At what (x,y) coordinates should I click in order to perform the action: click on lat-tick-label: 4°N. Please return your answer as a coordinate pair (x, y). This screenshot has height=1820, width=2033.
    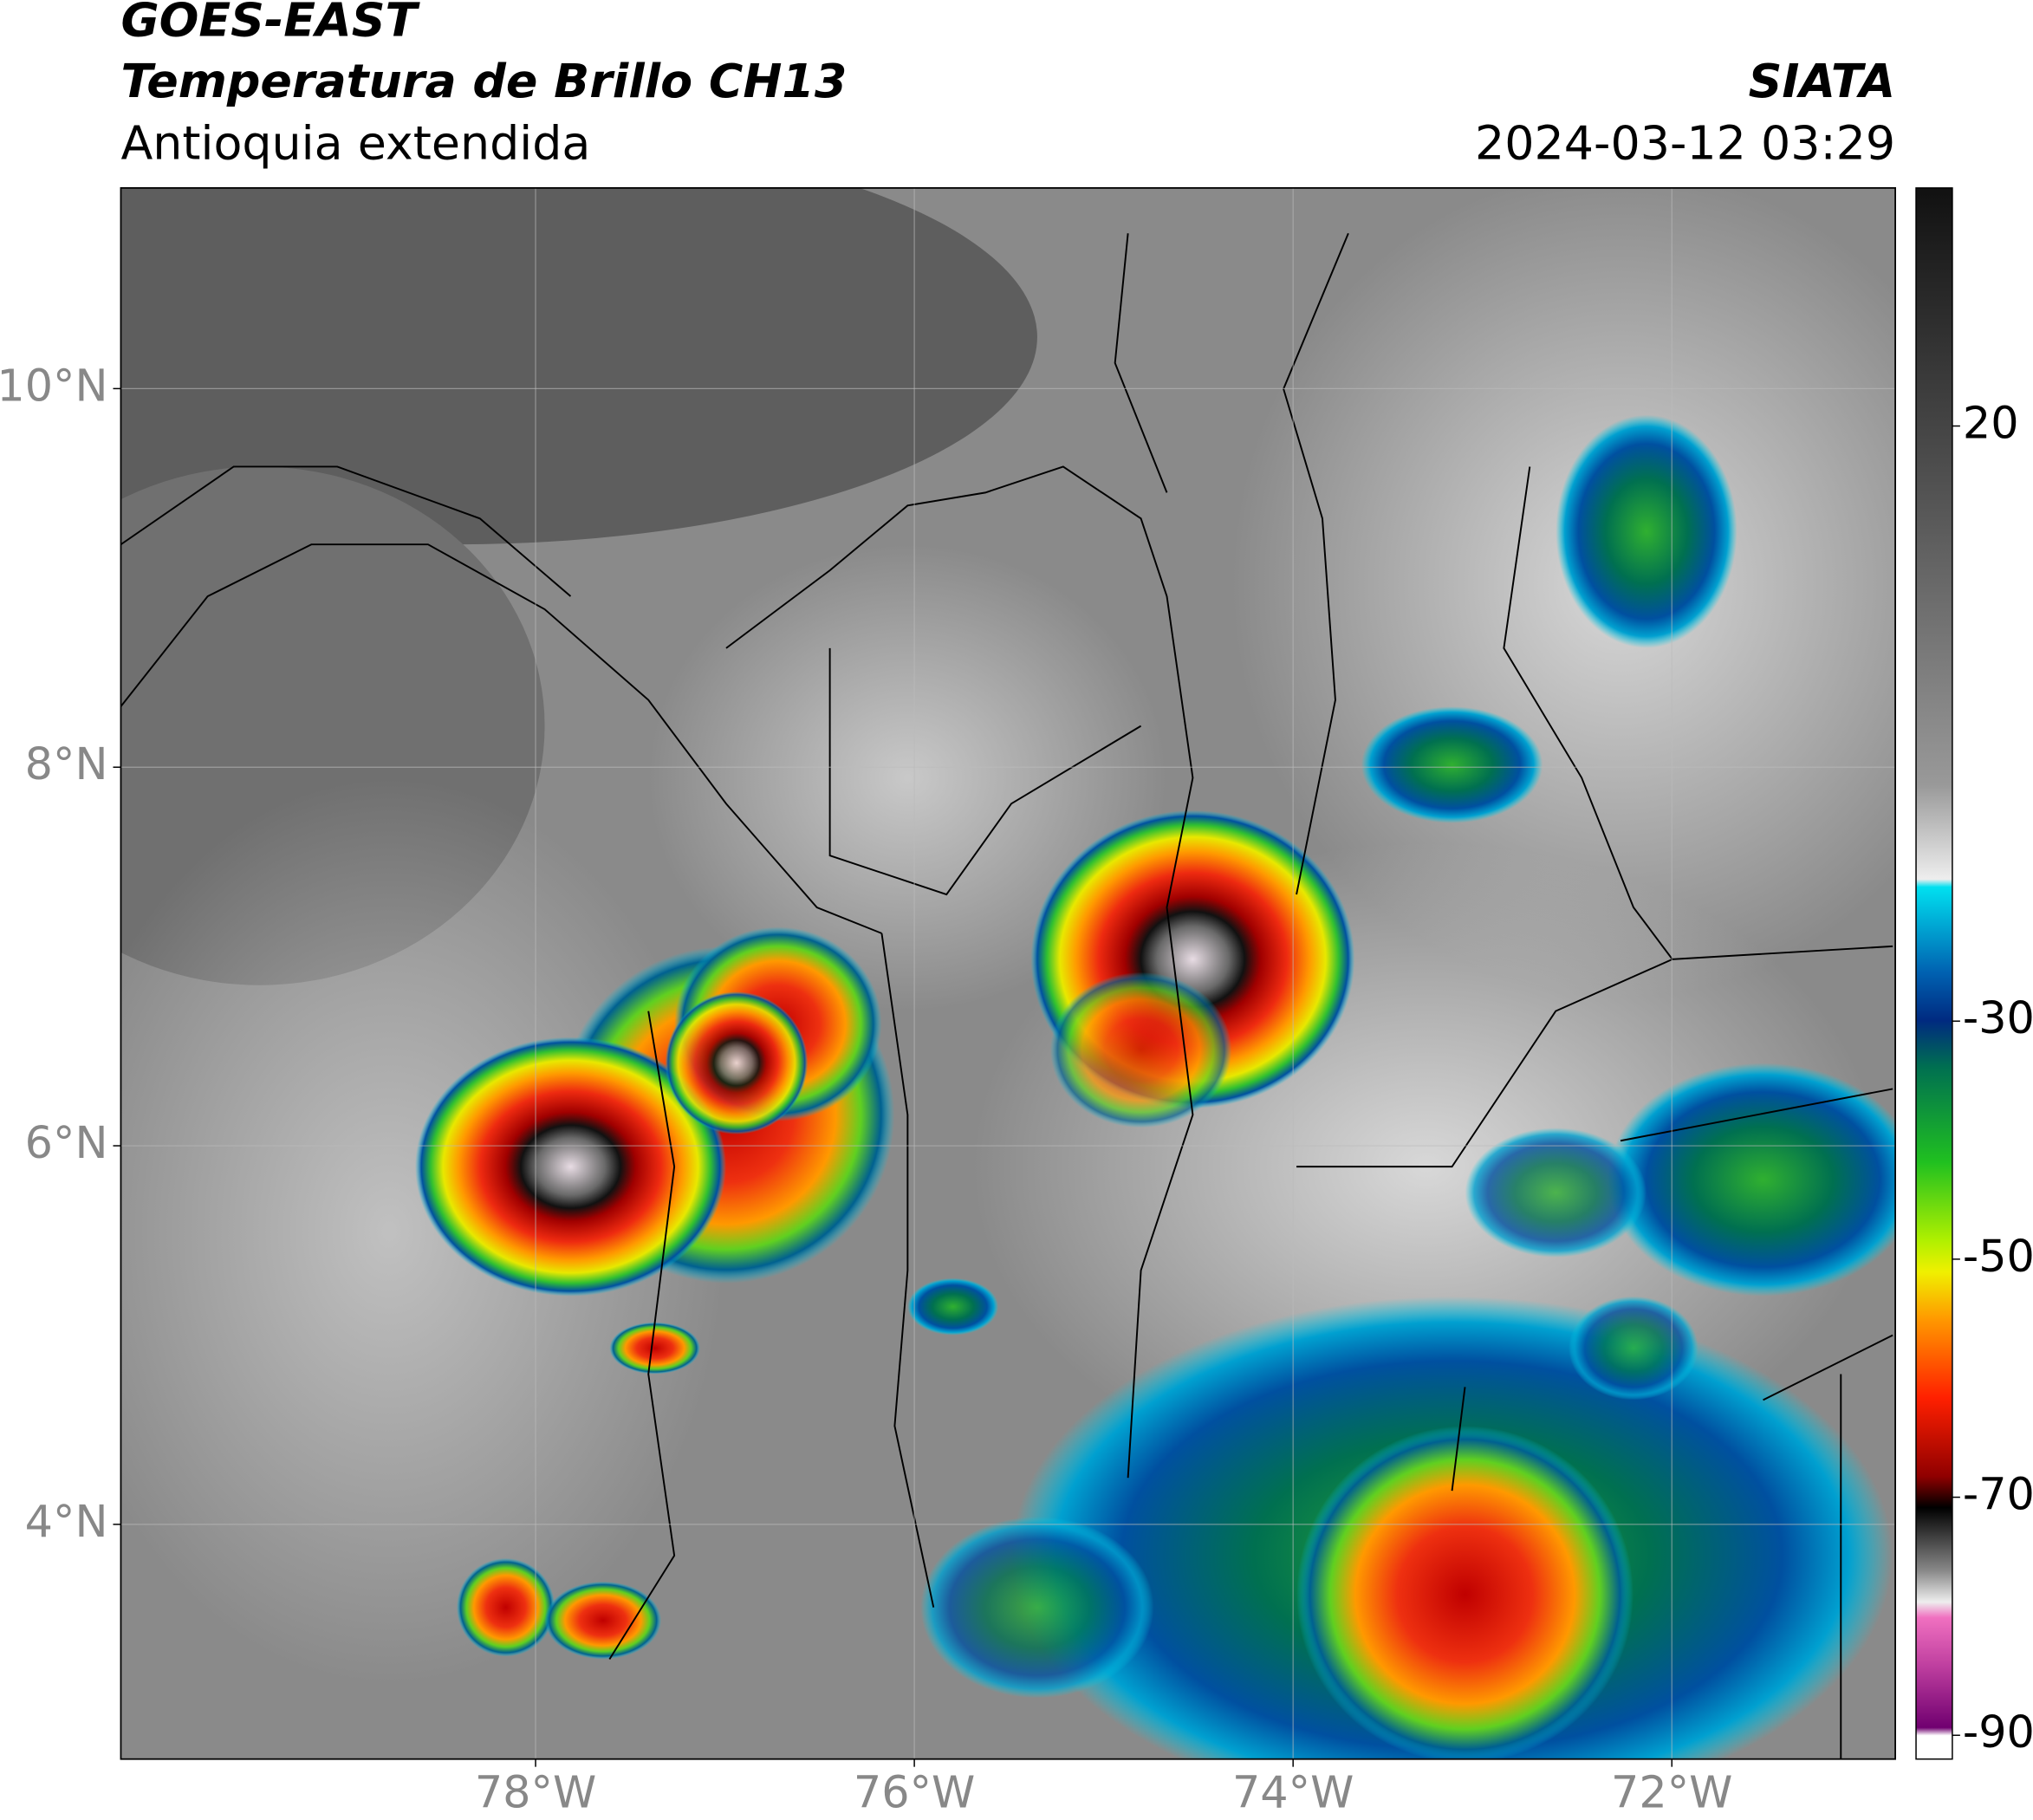
    Looking at the image, I should click on (66, 1521).